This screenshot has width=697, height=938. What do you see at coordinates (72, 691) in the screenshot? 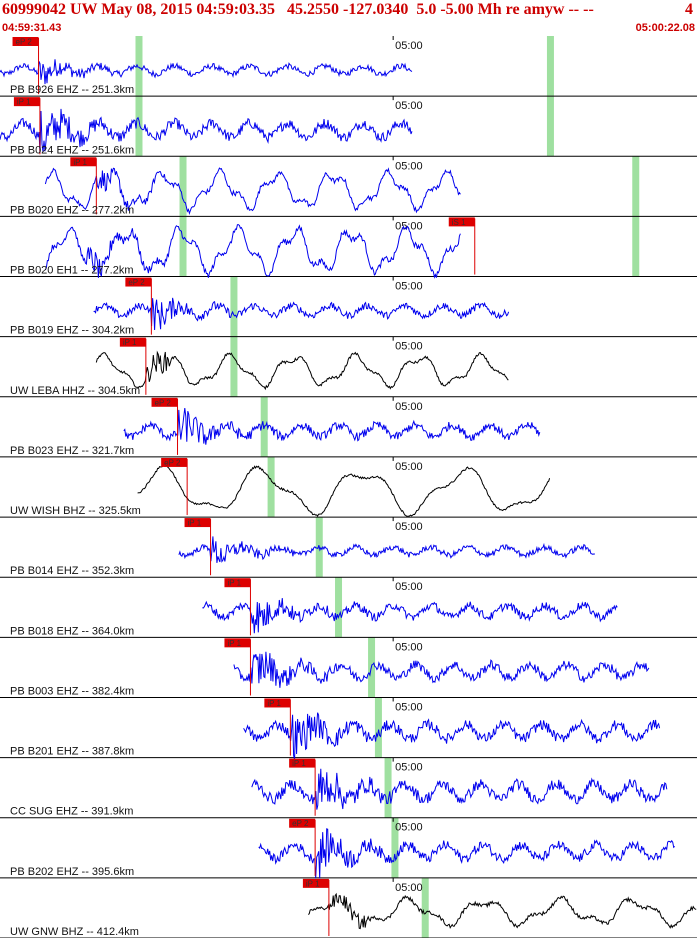
I see `station-label: PB B003 EHZ -- 382.4km` at bounding box center [72, 691].